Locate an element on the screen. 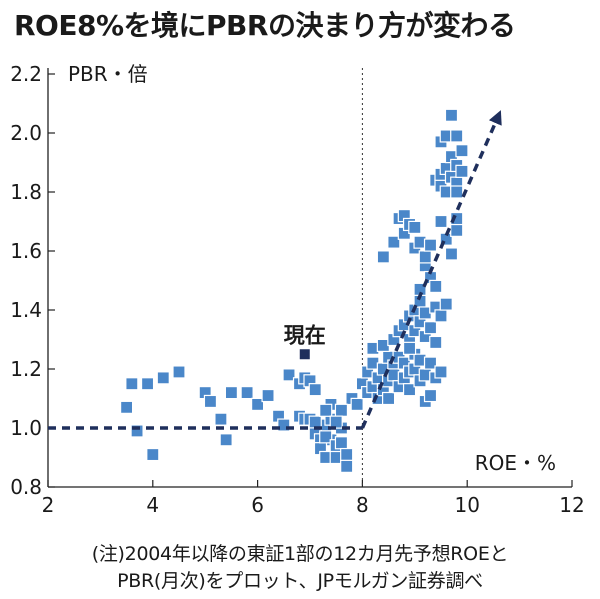  x-axis-title: ROE・% is located at coordinates (515, 463).